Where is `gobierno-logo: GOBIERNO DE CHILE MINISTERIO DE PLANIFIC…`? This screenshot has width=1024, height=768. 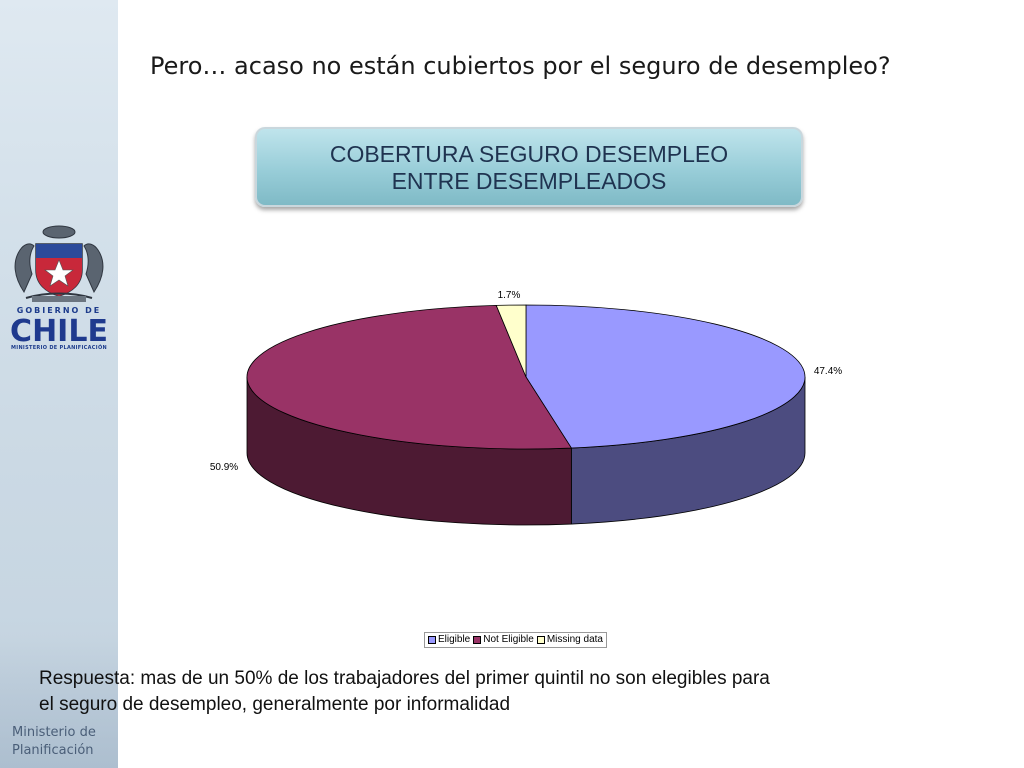
gobierno-logo: GOBIERNO DE CHILE MINISTERIO DE PLANIFIC… is located at coordinates (59, 292).